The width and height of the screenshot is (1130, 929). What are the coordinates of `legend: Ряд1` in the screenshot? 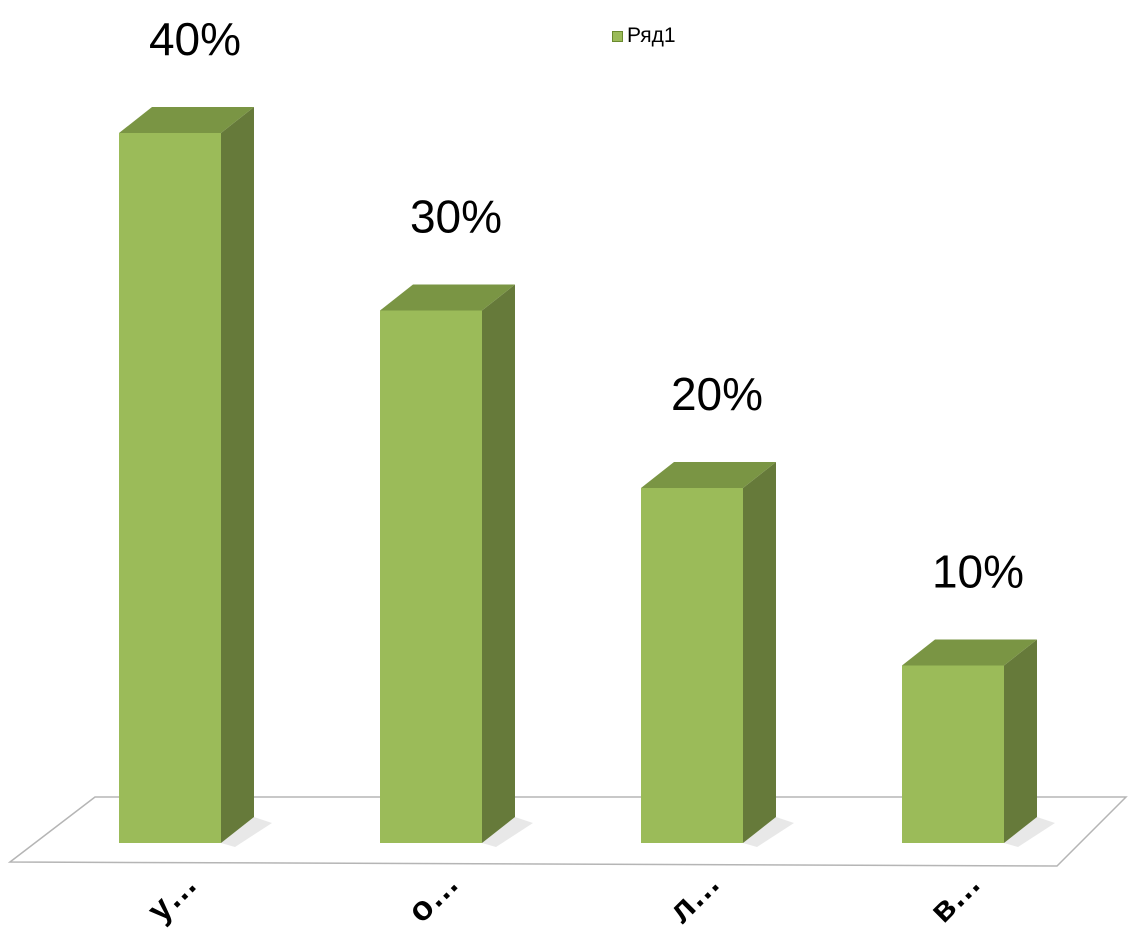 It's located at (644, 36).